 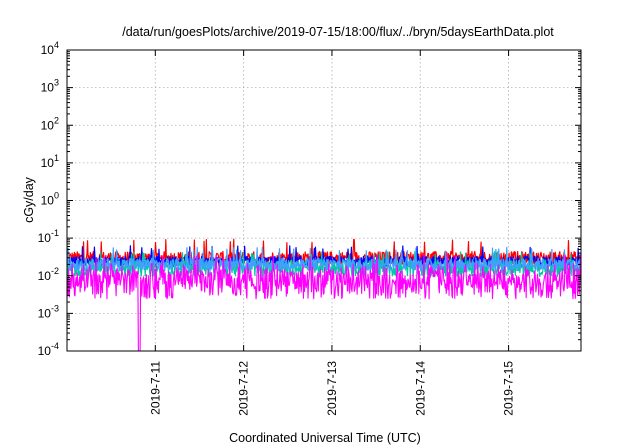 What do you see at coordinates (48, 274) in the screenshot?
I see `y-tick-label: 10⁻²` at bounding box center [48, 274].